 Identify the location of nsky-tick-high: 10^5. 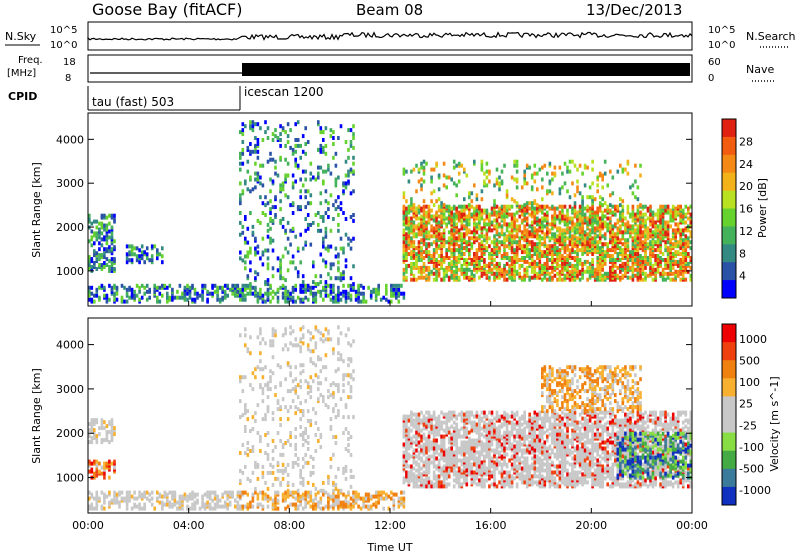
(63, 30).